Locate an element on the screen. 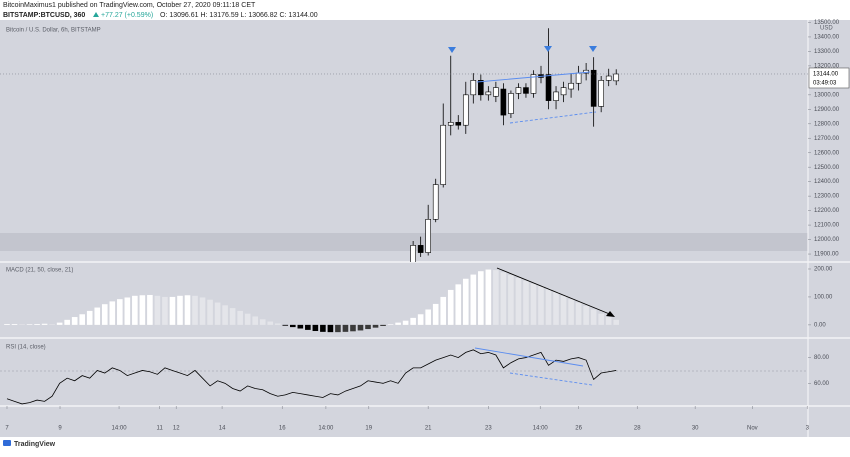 The image size is (850, 457). last-price-box is located at coordinates (829, 78).